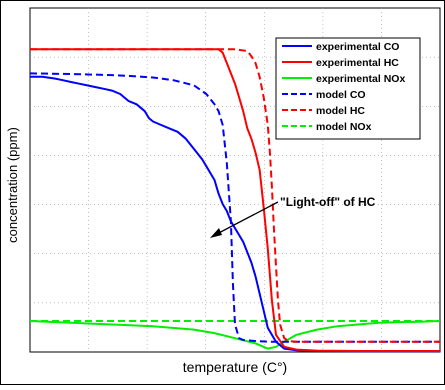  Describe the element at coordinates (245, 219) in the screenshot. I see `annotation-arrow-line` at that location.